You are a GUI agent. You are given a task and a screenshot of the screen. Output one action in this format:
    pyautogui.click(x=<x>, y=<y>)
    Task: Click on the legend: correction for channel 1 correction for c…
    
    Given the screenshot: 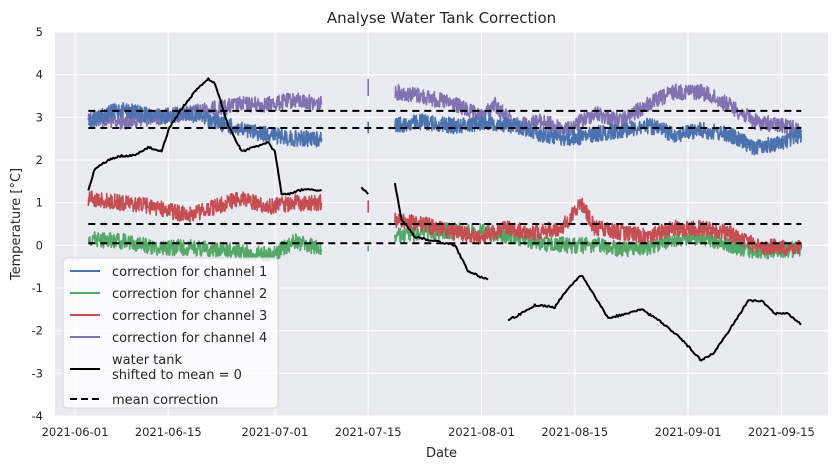 What is the action you would take?
    pyautogui.click(x=170, y=333)
    